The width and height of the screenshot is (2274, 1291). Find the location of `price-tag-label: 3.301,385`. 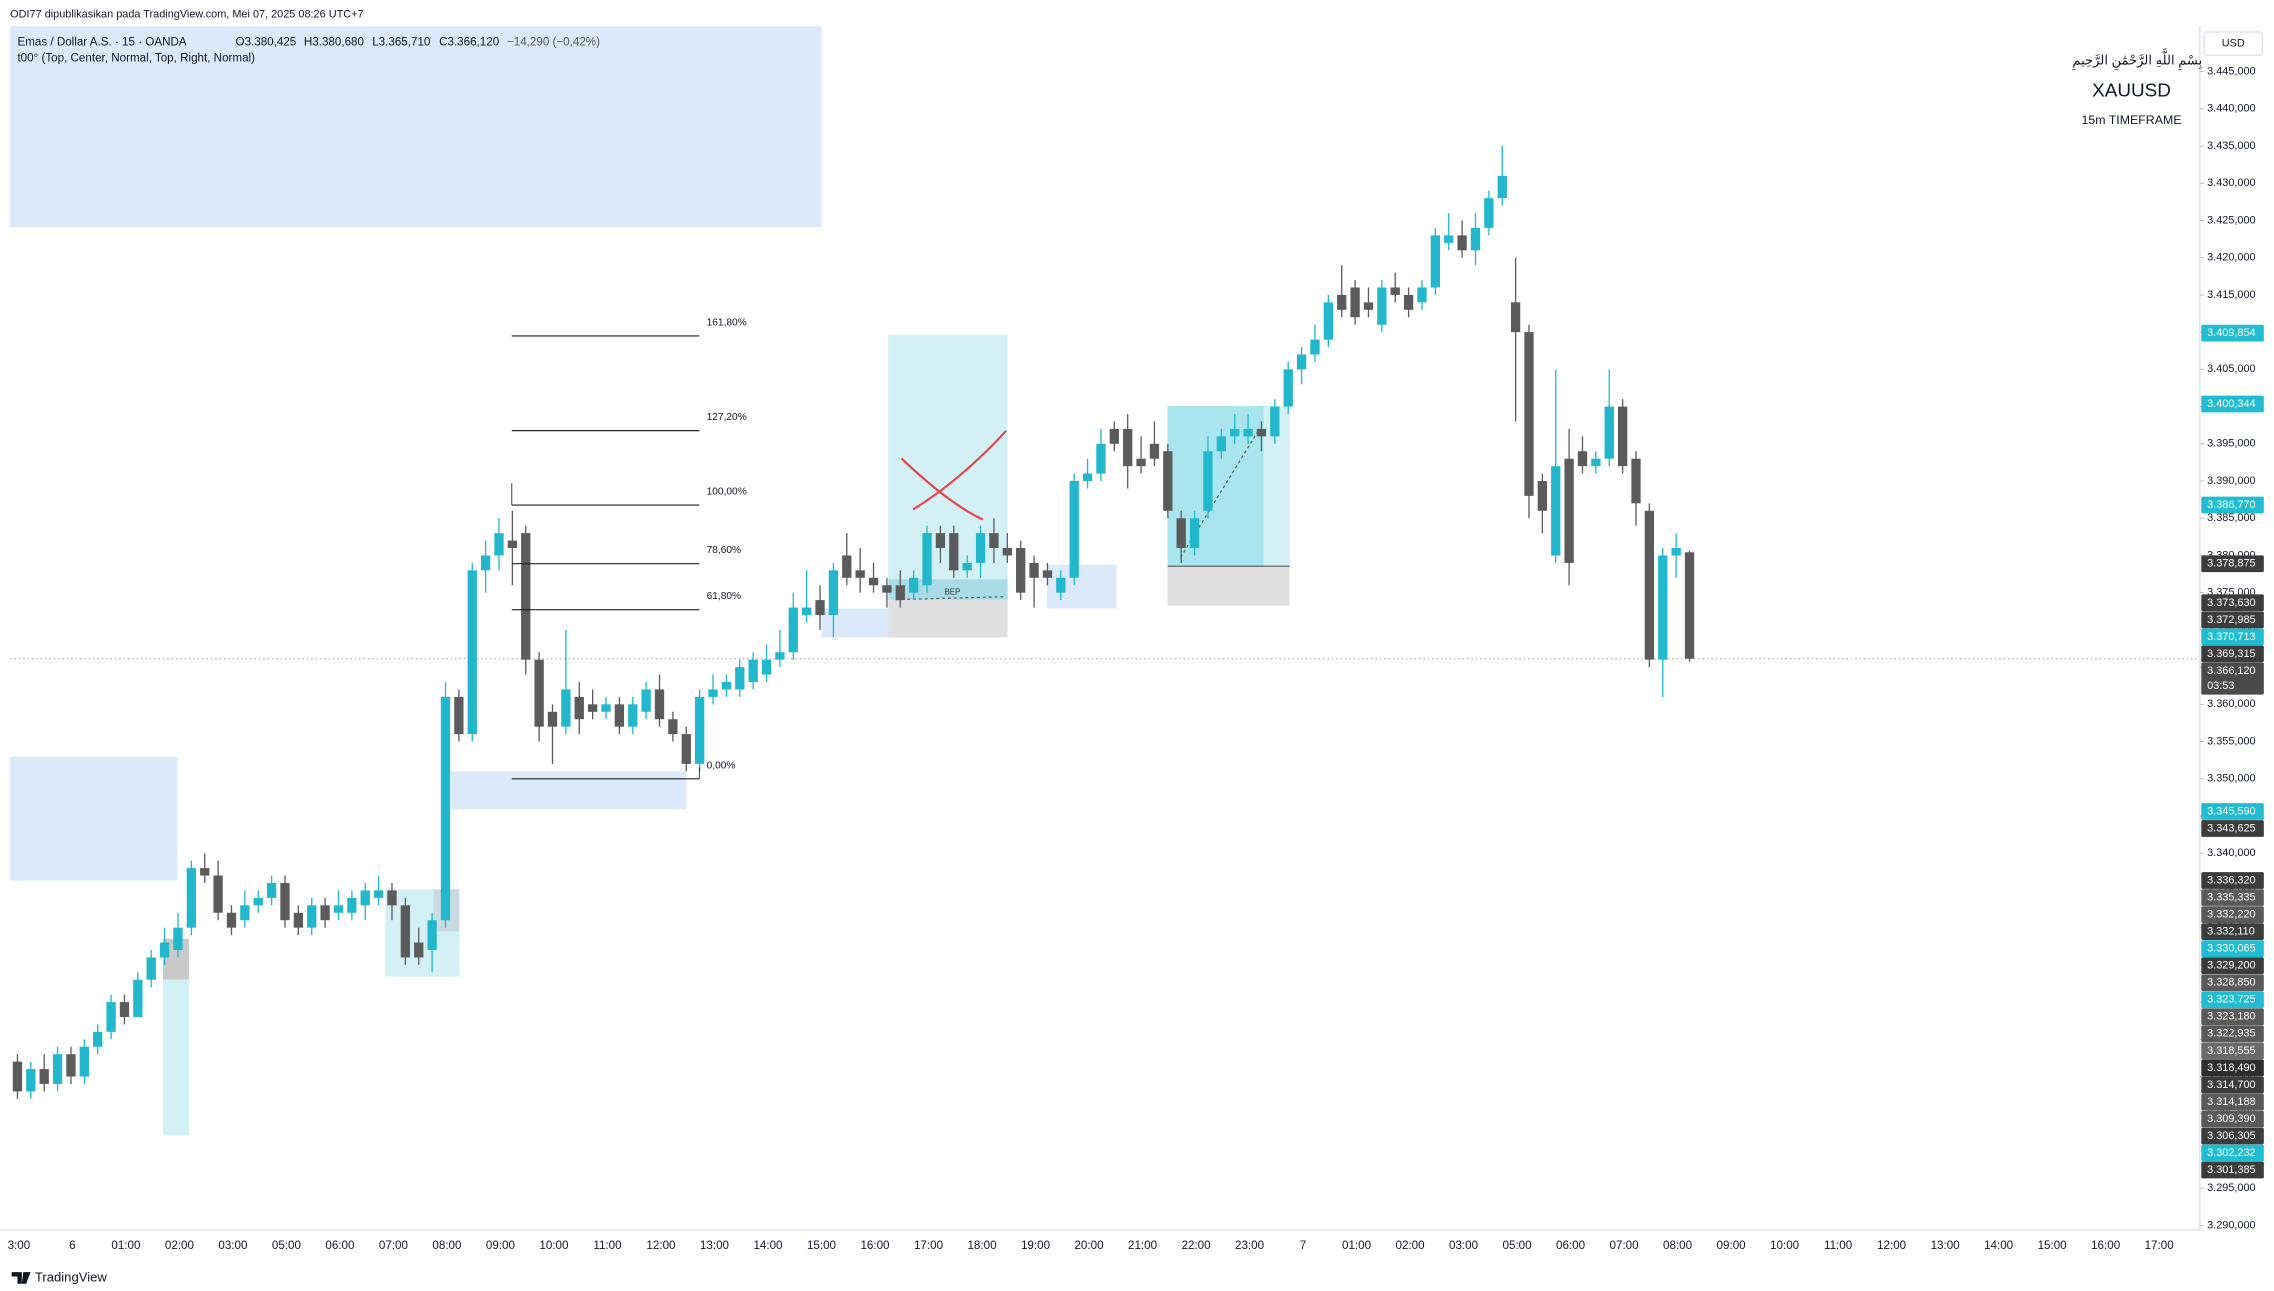

price-tag-label: 3.301,385 is located at coordinates (2231, 1170).